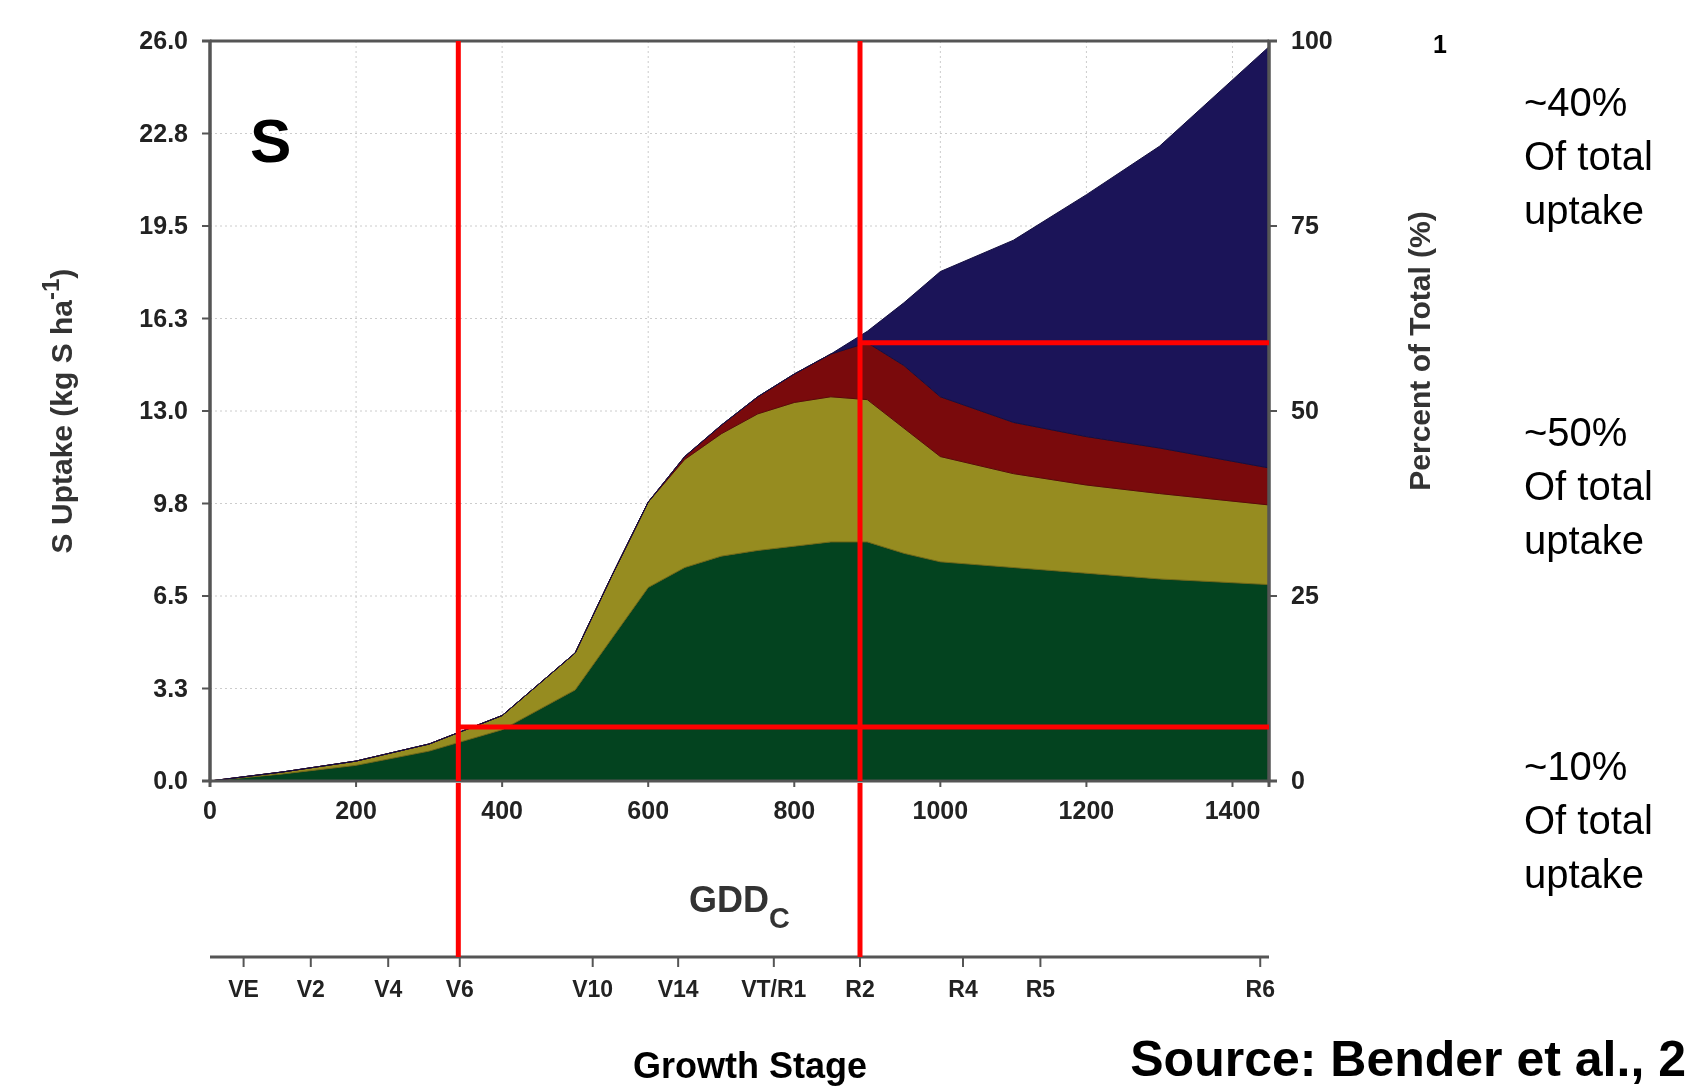  Describe the element at coordinates (1298, 780) in the screenshot. I see `y2-tick-label: 0` at that location.